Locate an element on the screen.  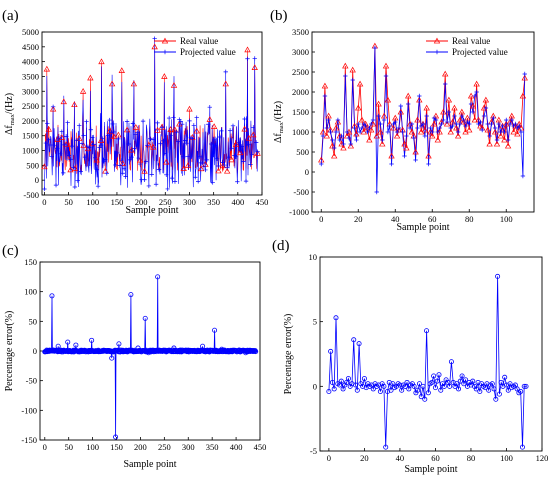
x-tick-label-d: 40 is located at coordinates (400, 458).